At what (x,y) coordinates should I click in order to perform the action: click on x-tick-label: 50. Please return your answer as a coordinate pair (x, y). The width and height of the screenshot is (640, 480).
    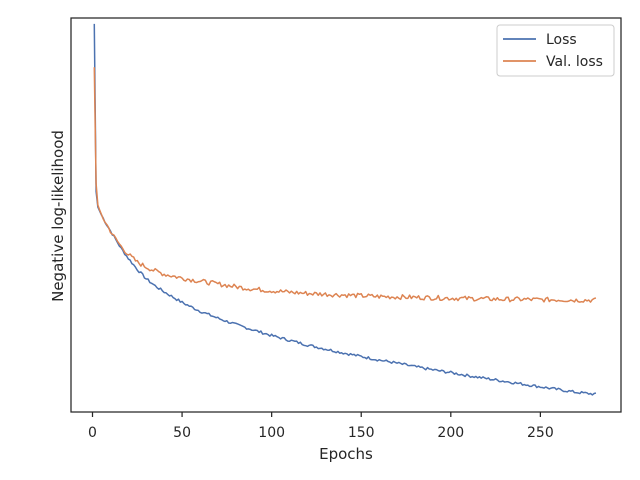
    Looking at the image, I should click on (182, 433).